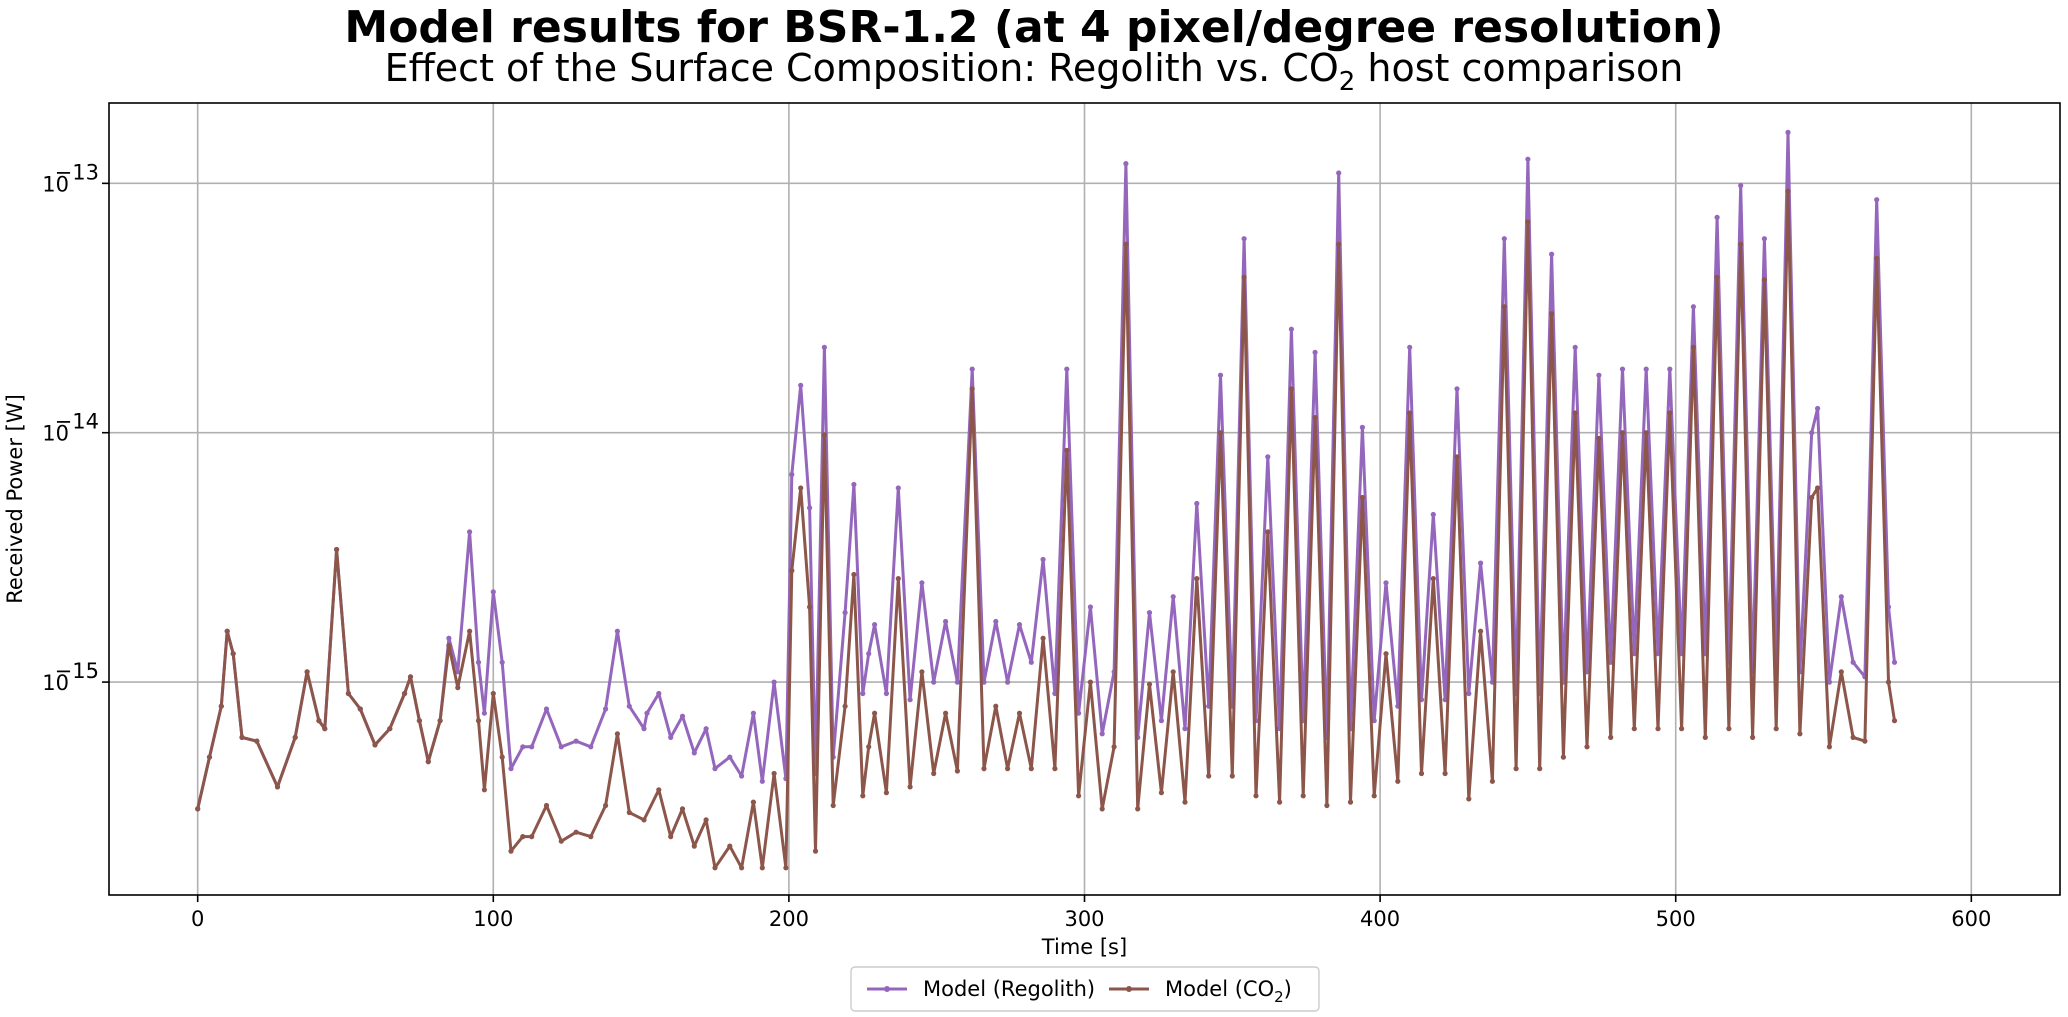 Image resolution: width=2068 pixels, height=1017 pixels. I want to click on y-tick-exponent: −14, so click(77, 422).